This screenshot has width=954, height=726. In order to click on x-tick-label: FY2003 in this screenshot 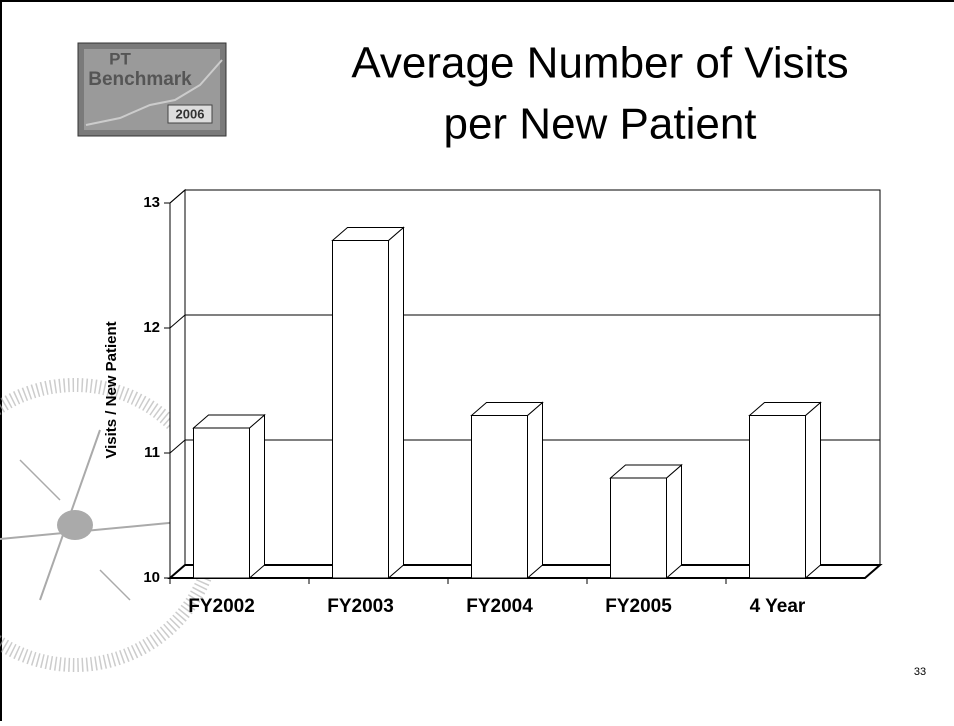, I will do `click(360, 606)`.